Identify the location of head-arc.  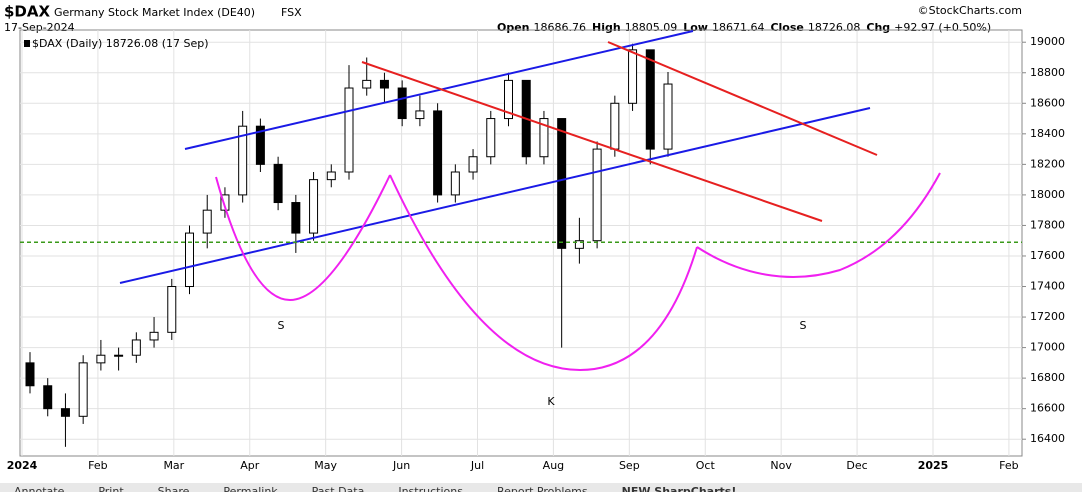
(543, 273).